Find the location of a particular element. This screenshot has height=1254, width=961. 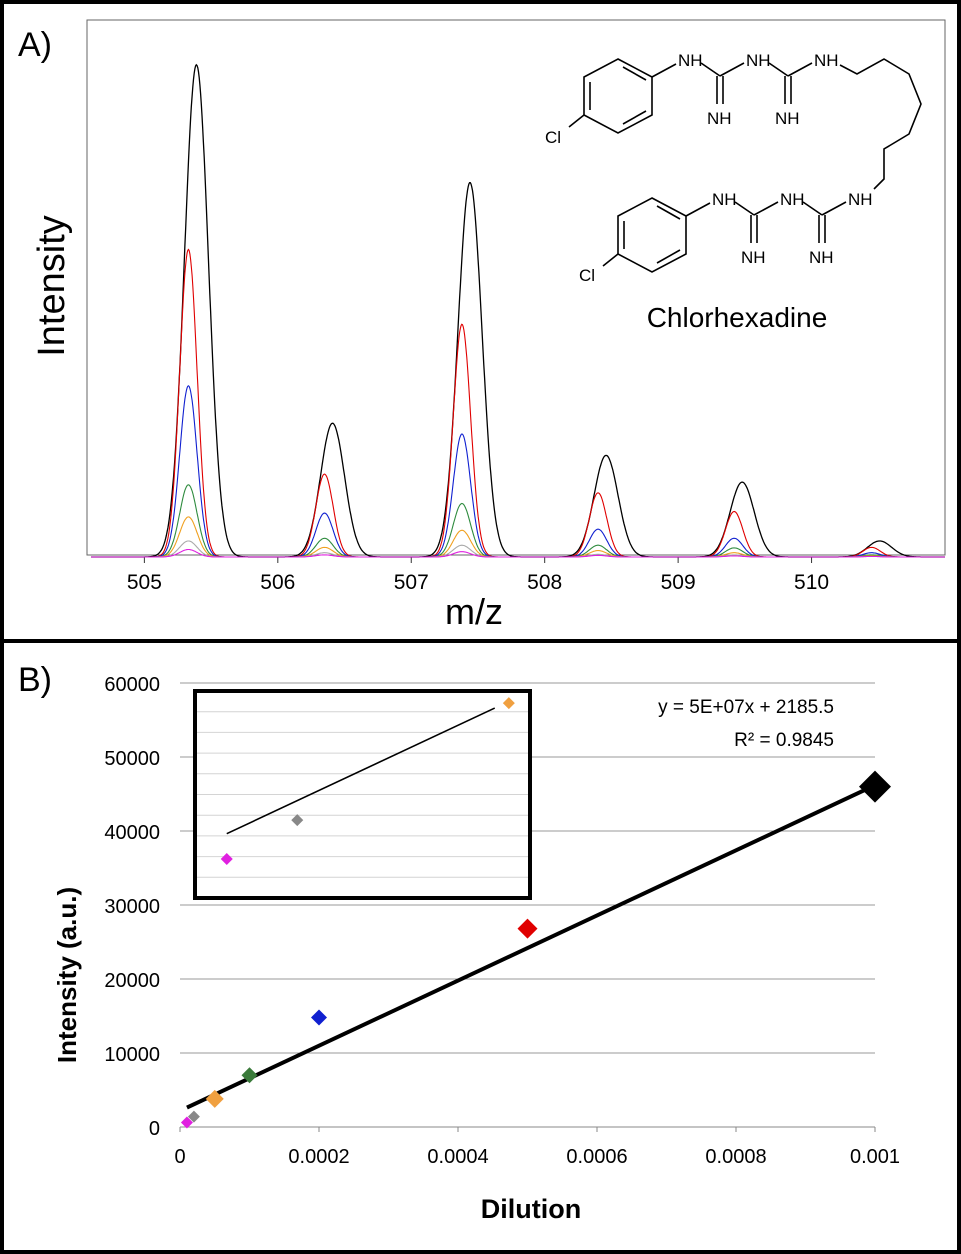

x-tick-label: 0.0004 is located at coordinates (457, 1157).